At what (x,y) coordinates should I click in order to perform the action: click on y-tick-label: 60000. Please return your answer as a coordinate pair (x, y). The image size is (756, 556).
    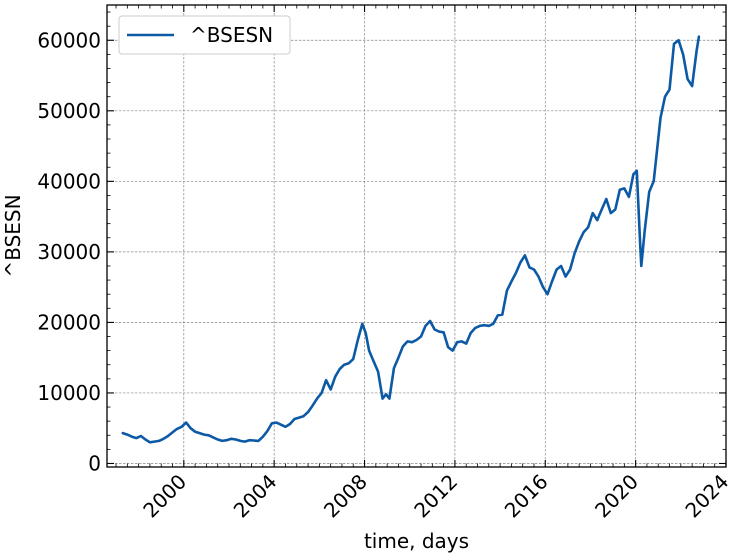
    Looking at the image, I should click on (69, 40).